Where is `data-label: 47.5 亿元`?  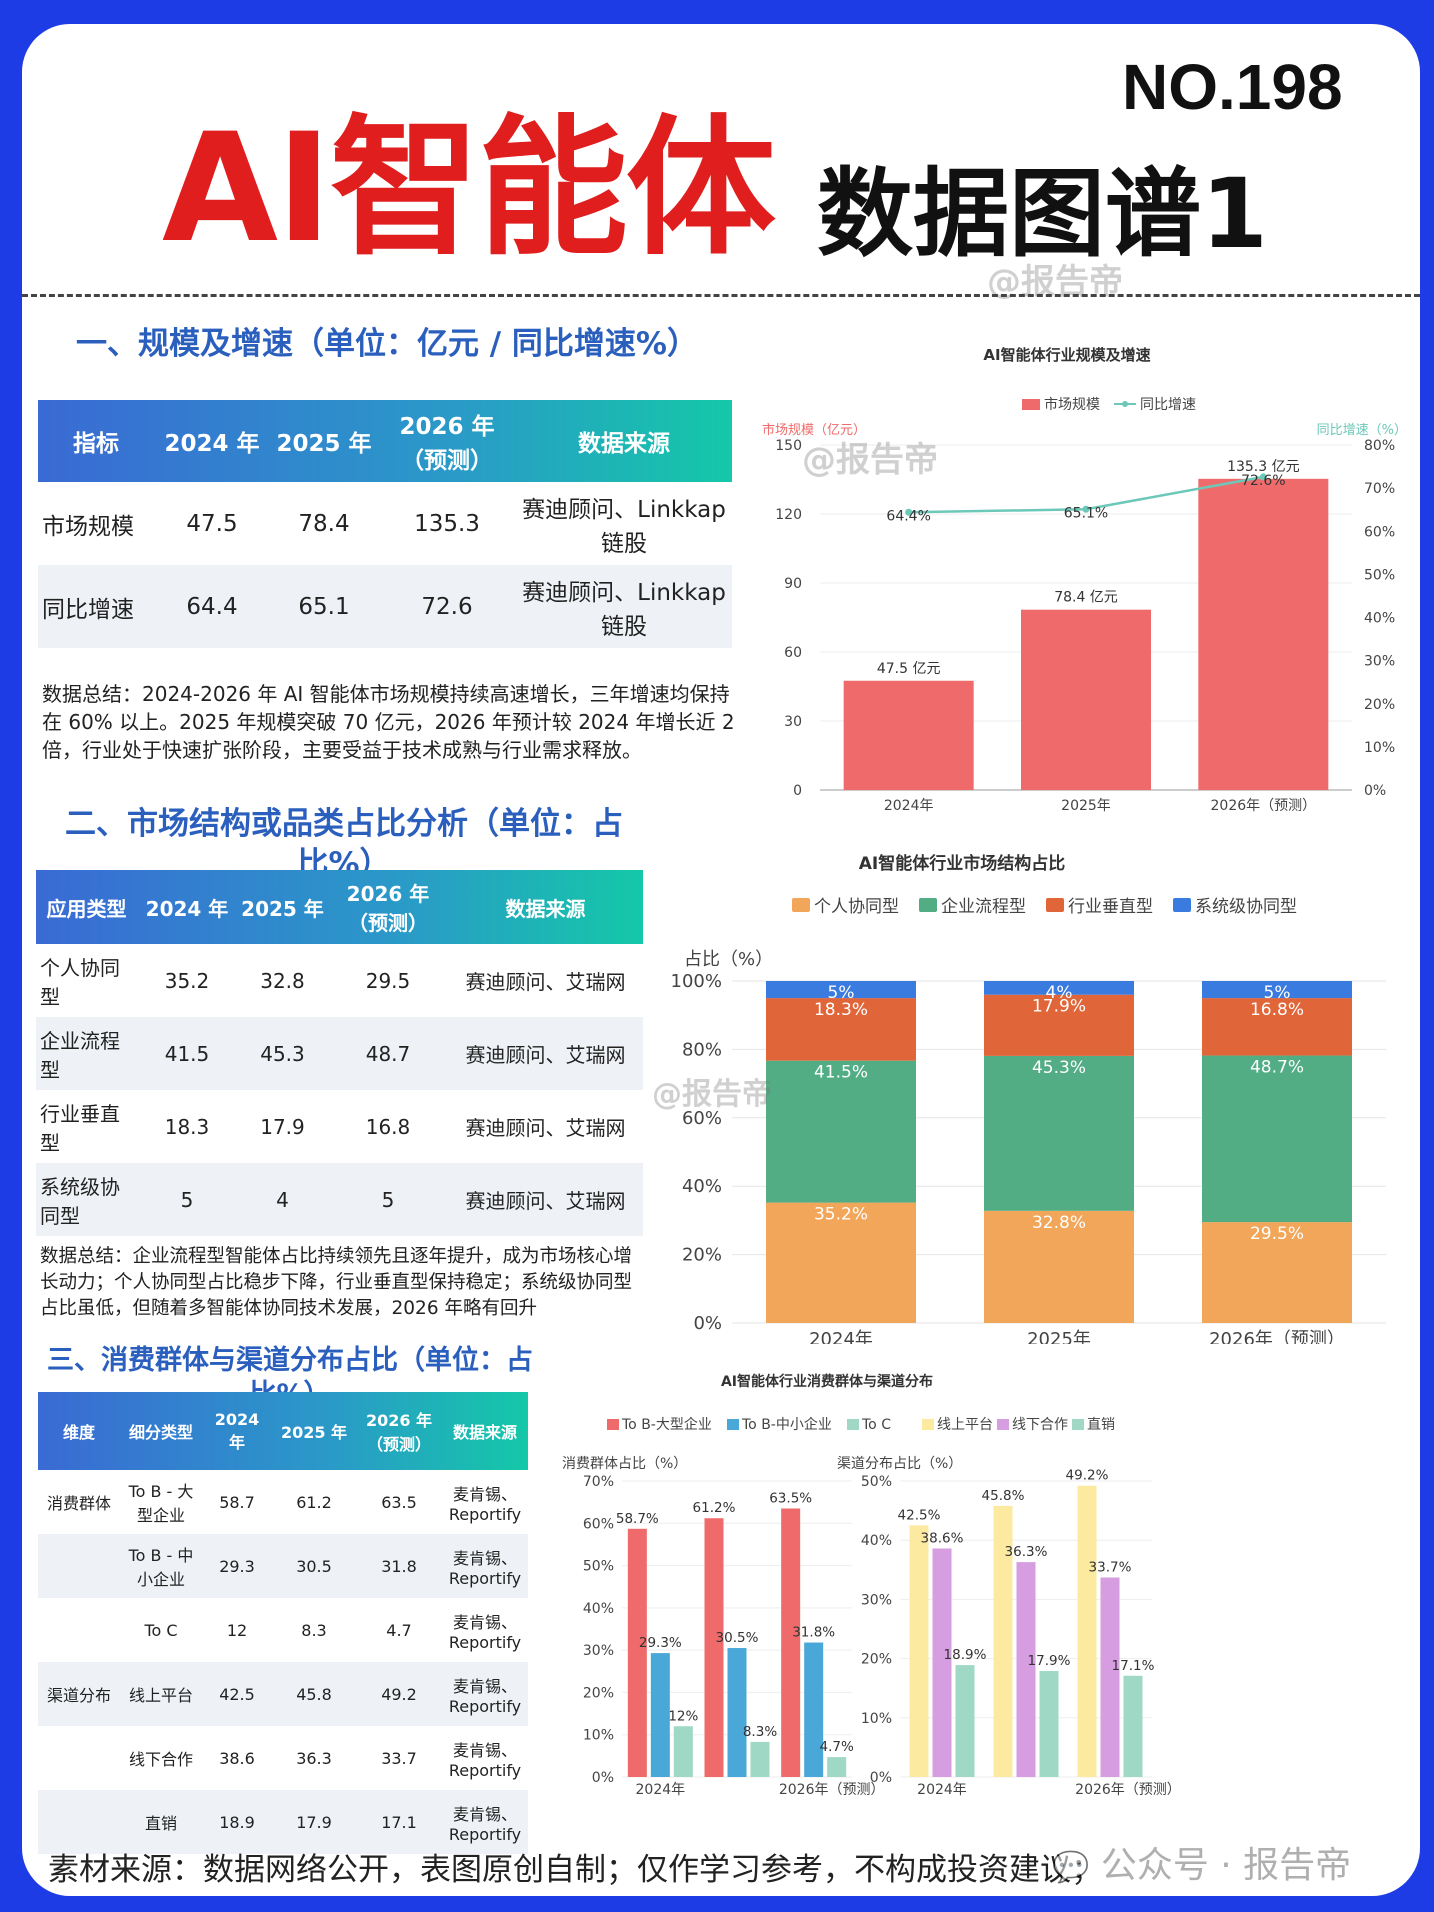
data-label: 47.5 亿元 is located at coordinates (909, 669).